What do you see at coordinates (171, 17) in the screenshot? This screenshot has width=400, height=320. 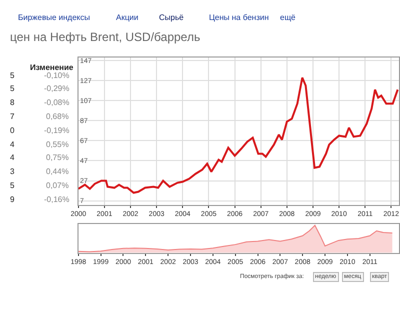 I see `text: Сырьё` at bounding box center [171, 17].